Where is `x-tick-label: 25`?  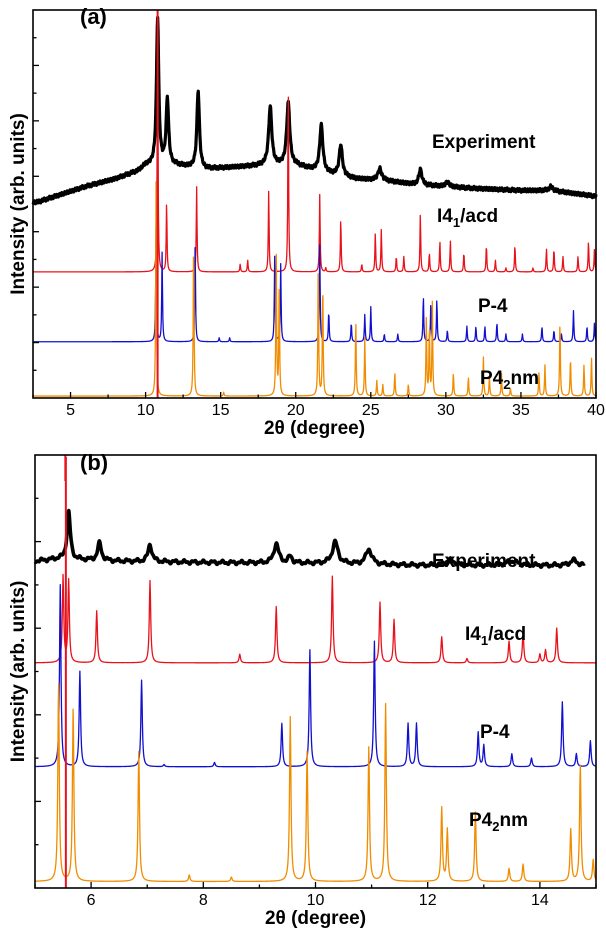 x-tick-label: 25 is located at coordinates (371, 410).